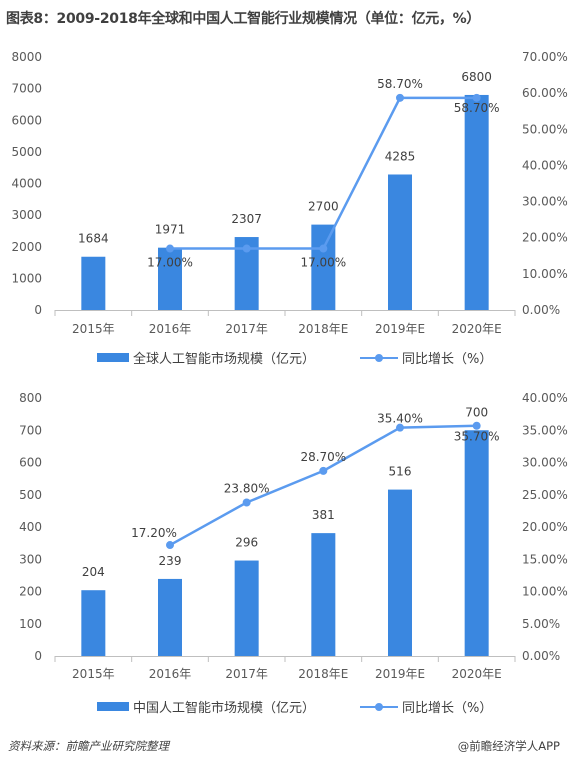  I want to click on y-tick-label: 200, so click(30, 592).